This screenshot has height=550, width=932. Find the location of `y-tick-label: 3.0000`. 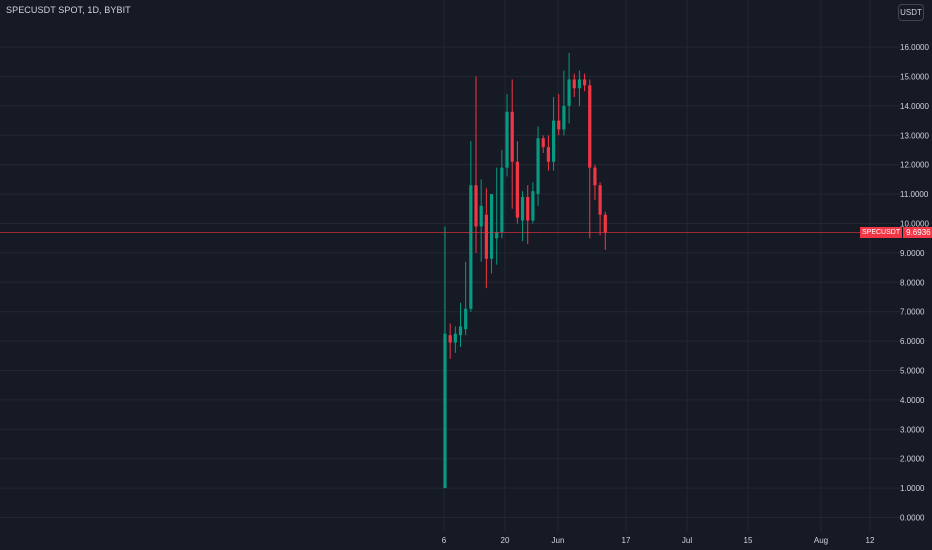

y-tick-label: 3.0000 is located at coordinates (912, 429).